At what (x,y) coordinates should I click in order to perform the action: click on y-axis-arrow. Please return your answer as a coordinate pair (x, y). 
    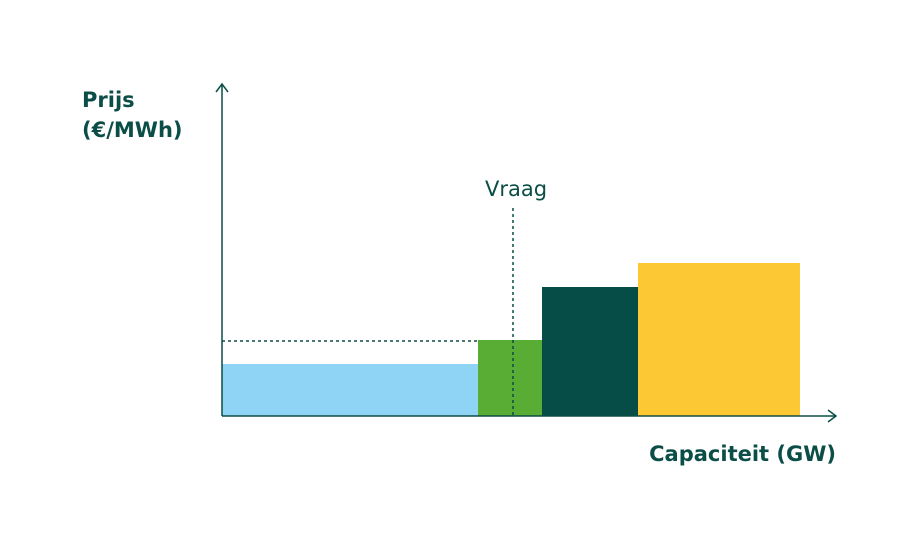
    Looking at the image, I should click on (222, 87).